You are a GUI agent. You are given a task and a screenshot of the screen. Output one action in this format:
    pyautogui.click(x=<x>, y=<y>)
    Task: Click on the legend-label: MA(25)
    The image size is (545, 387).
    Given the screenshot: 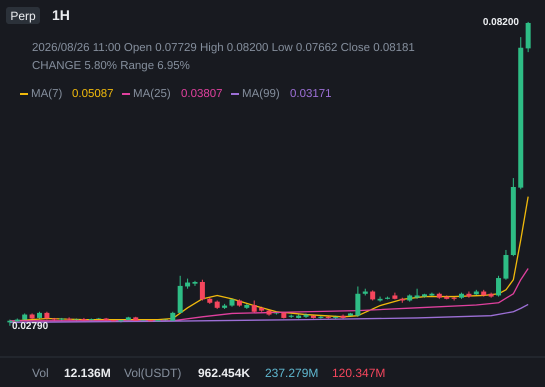 What is the action you would take?
    pyautogui.click(x=152, y=94)
    